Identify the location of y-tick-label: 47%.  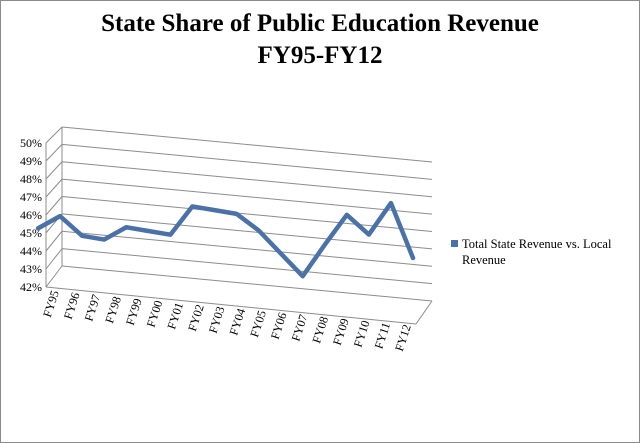
(31, 197).